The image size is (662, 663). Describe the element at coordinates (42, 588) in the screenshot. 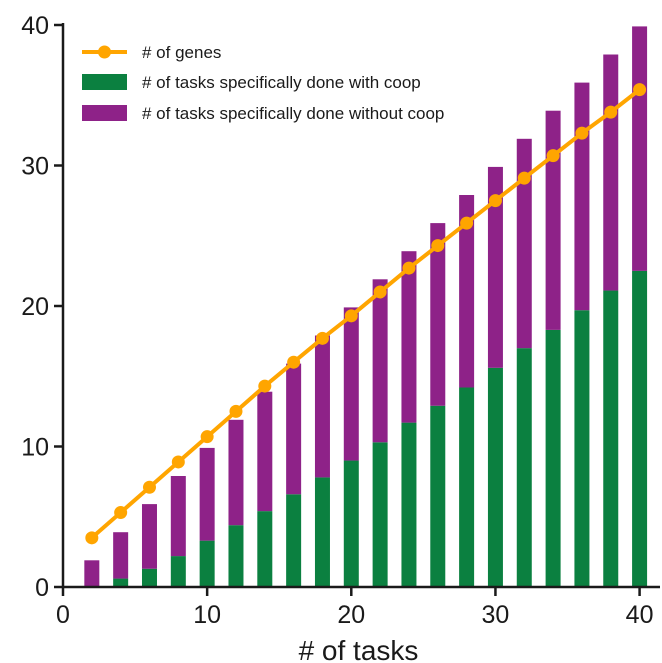

I see `y-tick-label: 0` at that location.